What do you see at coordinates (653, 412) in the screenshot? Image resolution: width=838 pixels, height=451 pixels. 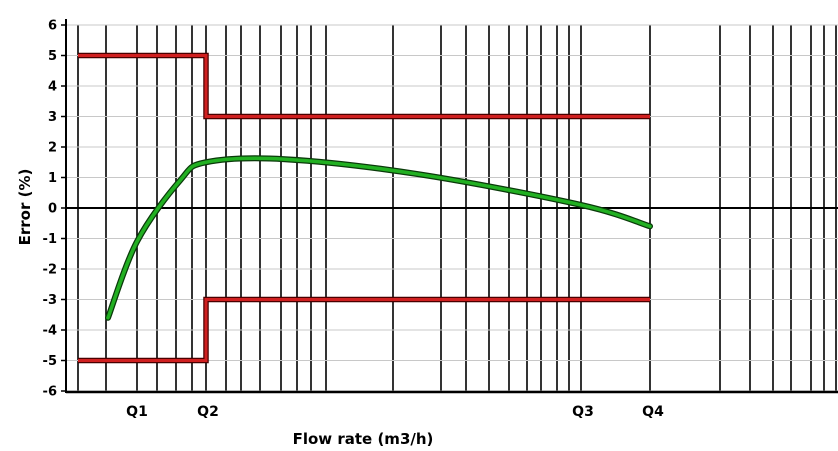 I see `x-tick-label-q4: Q4` at bounding box center [653, 412].